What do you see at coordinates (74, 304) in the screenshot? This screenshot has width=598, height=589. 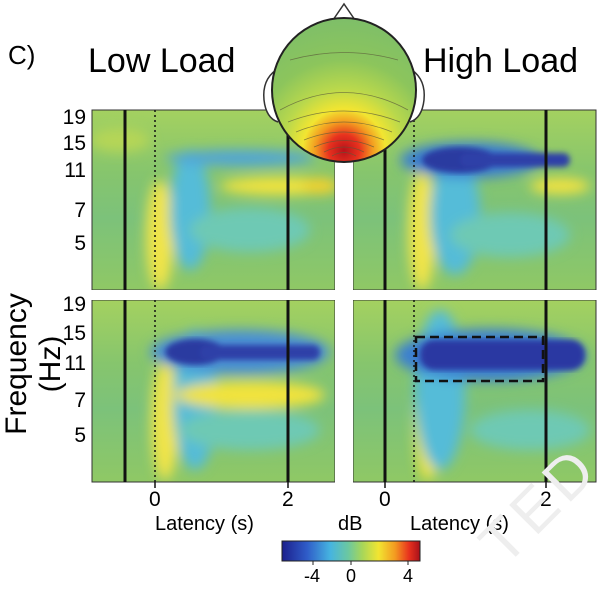 I see `ytick-bottom-19: 19` at bounding box center [74, 304].